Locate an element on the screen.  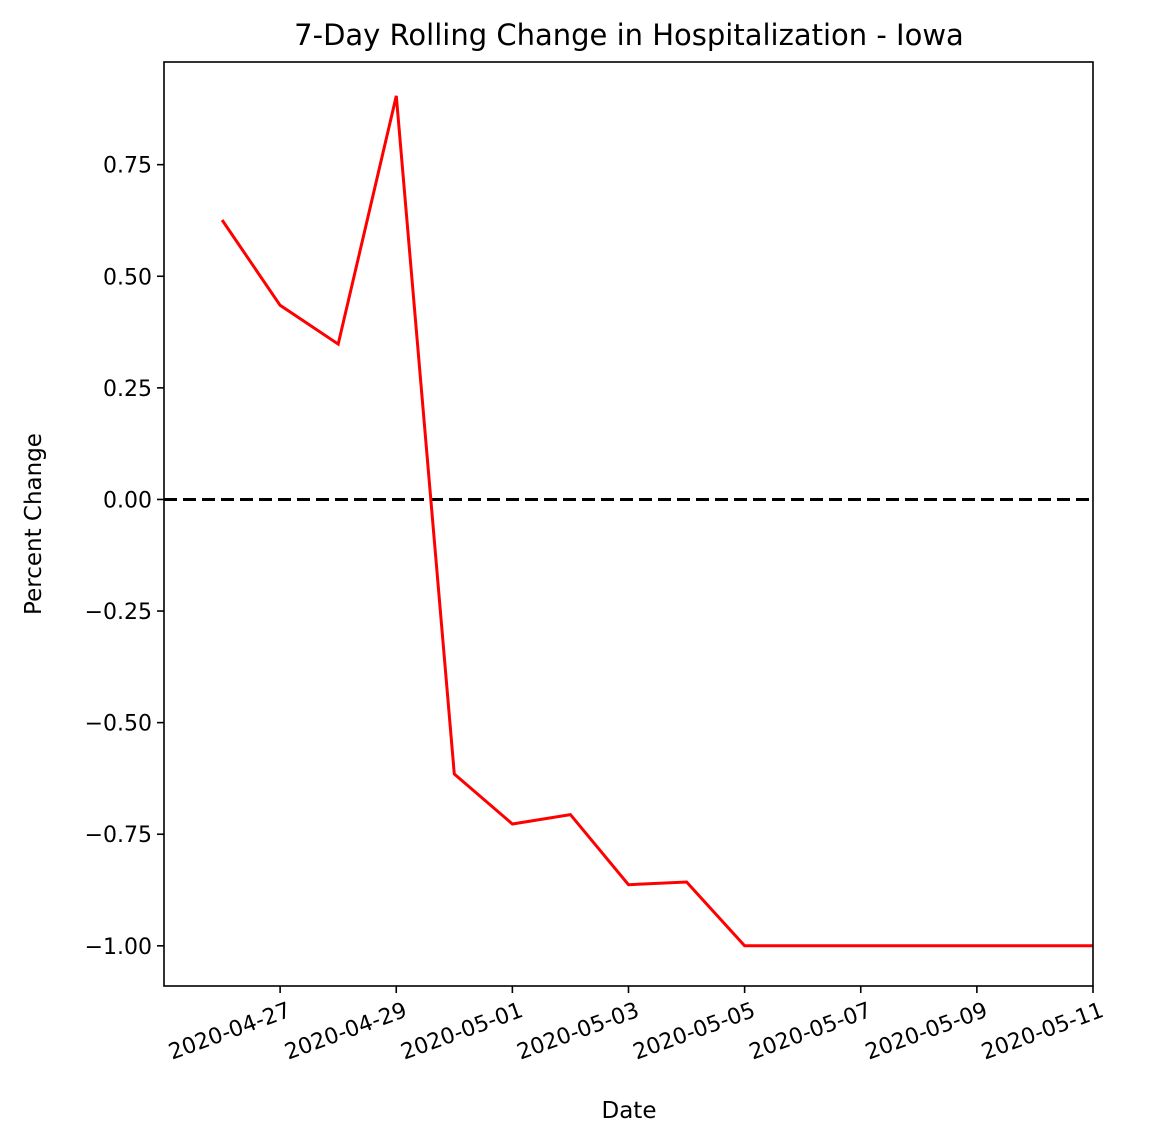
x-tick-label: 2020-05-11 is located at coordinates (1042, 1031).